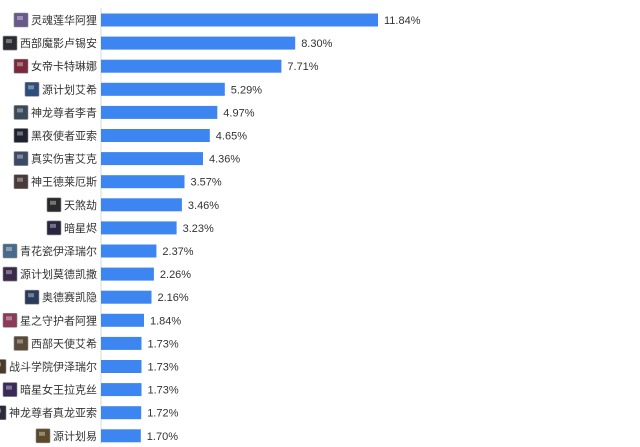 The height and width of the screenshot is (447, 640). Describe the element at coordinates (80, 228) in the screenshot. I see `category-label: 暗星烬` at that location.